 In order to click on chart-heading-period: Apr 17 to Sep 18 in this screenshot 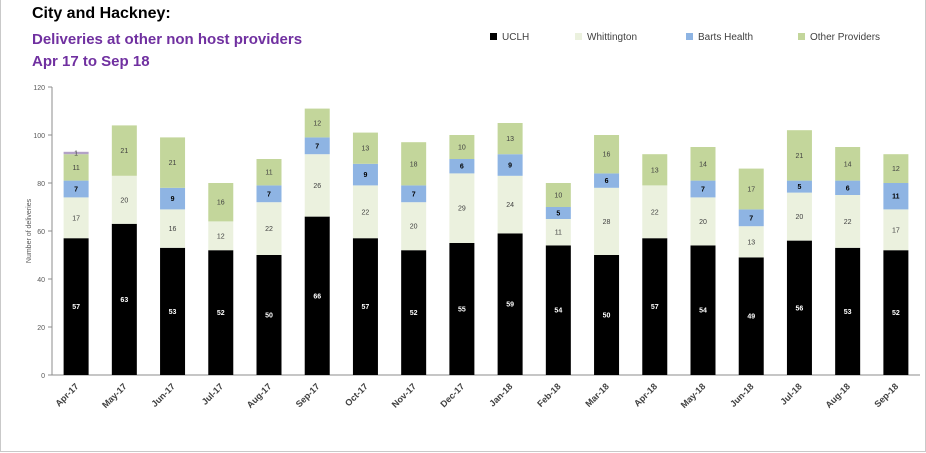, I will do `click(91, 61)`.